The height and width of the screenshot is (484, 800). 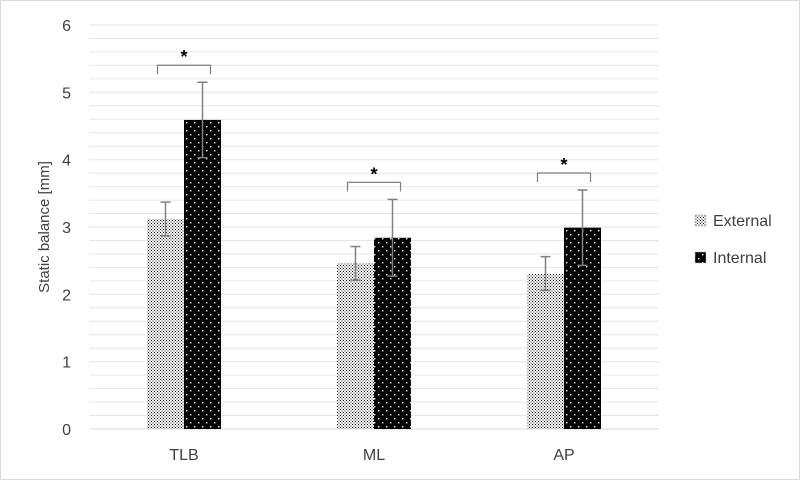 I want to click on y-tick-label: 3, so click(x=66, y=228).